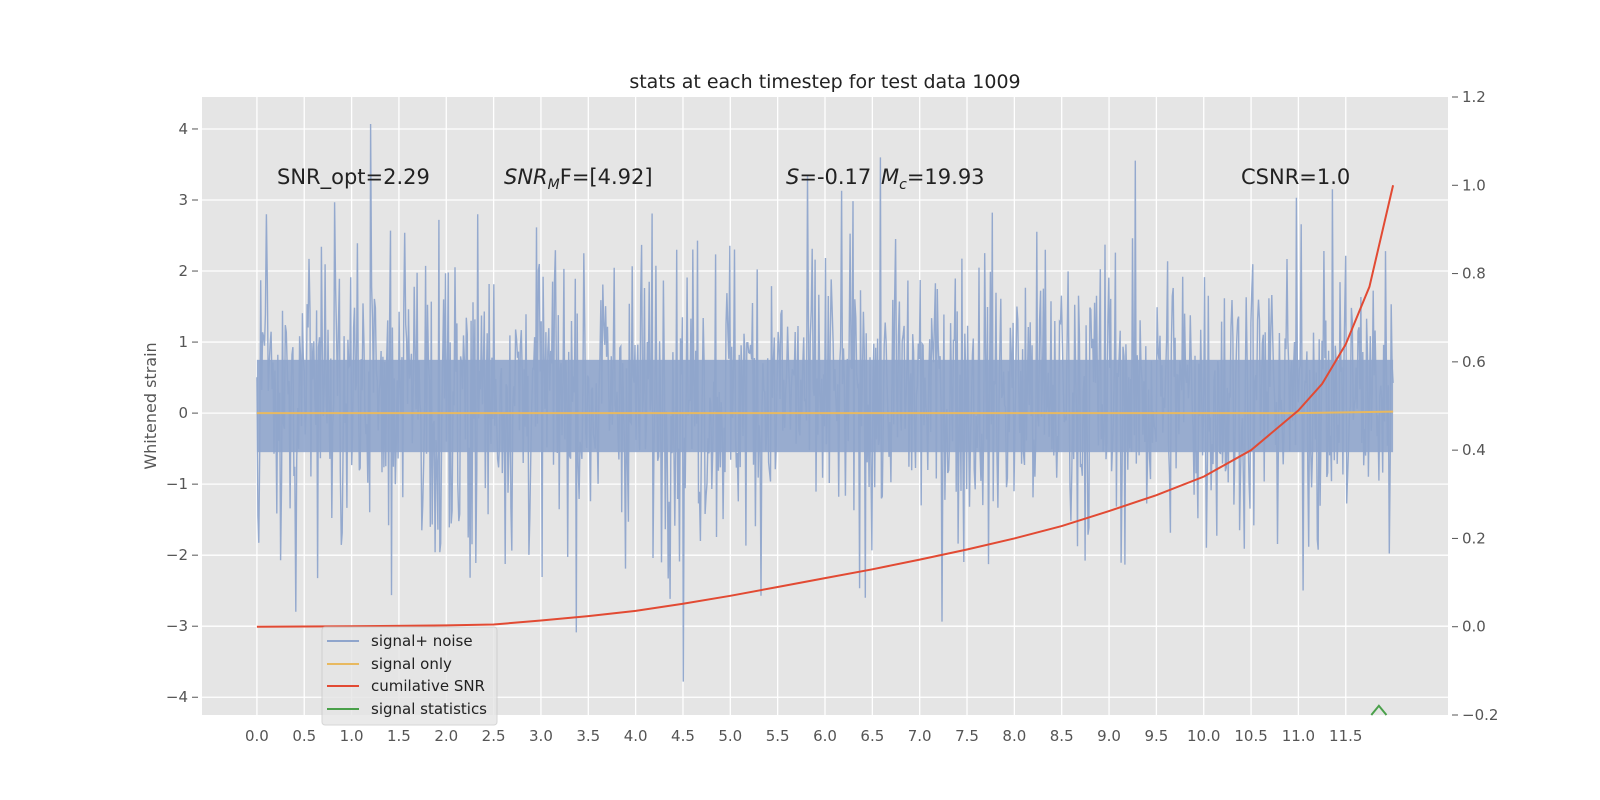 The height and width of the screenshot is (800, 1600). What do you see at coordinates (183, 342) in the screenshot?
I see `y-tick-label: 1` at bounding box center [183, 342].